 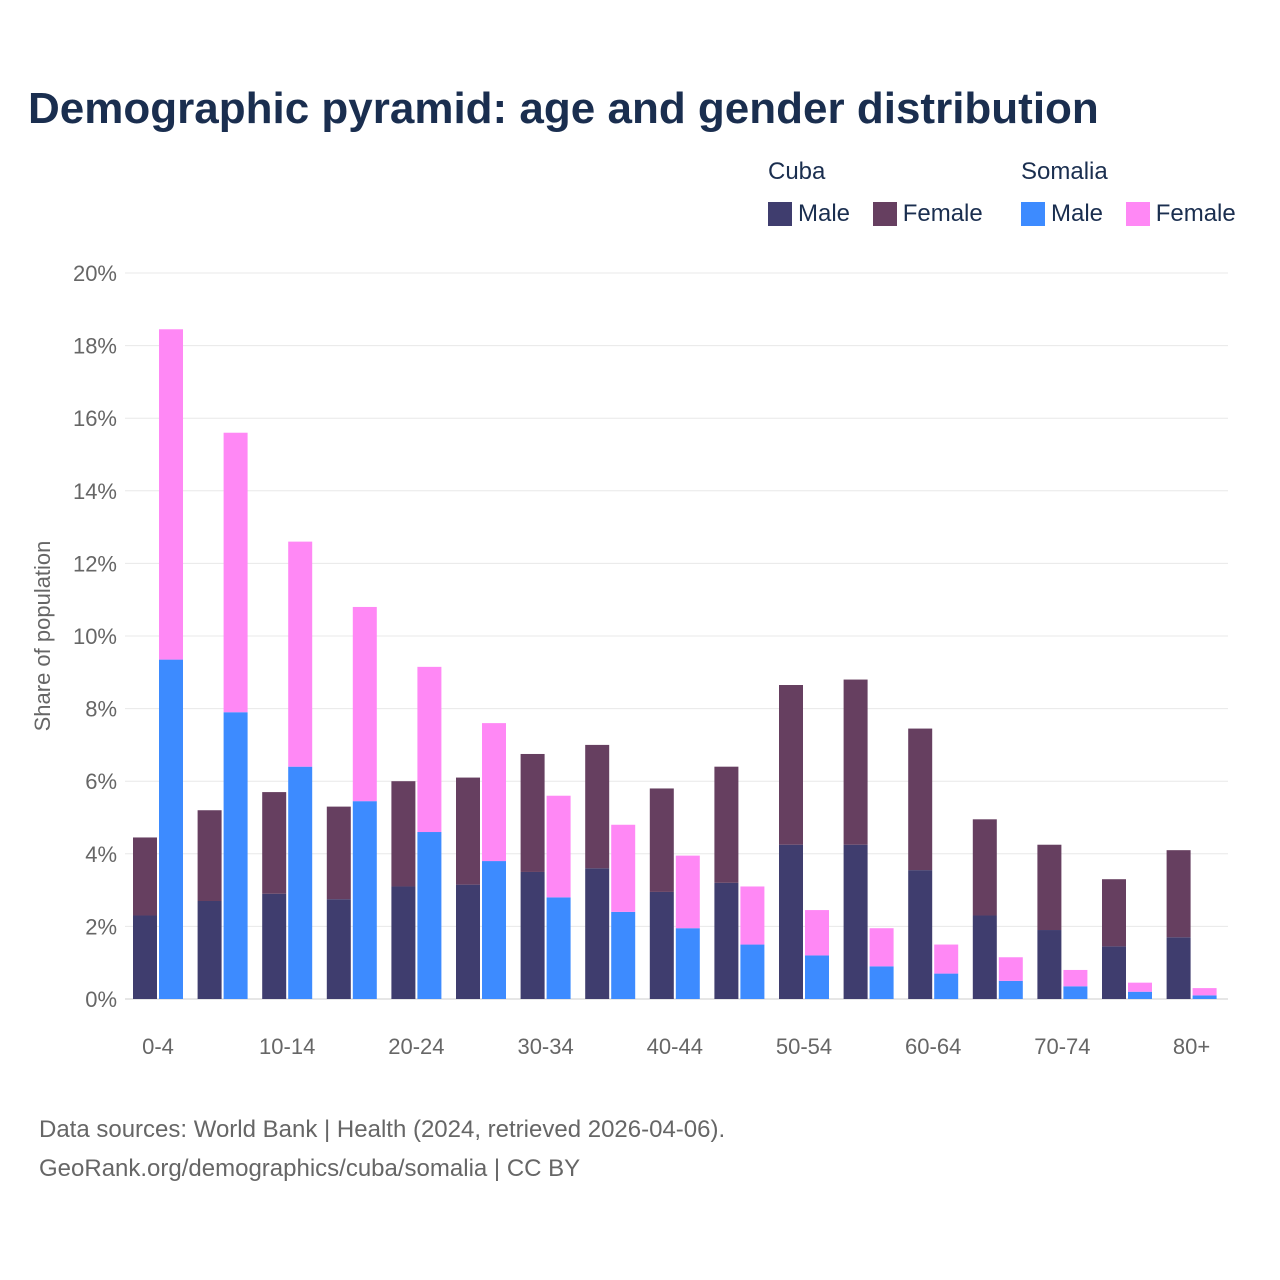 What do you see at coordinates (1062, 1046) in the screenshot?
I see `x-tick-label: 70-74` at bounding box center [1062, 1046].